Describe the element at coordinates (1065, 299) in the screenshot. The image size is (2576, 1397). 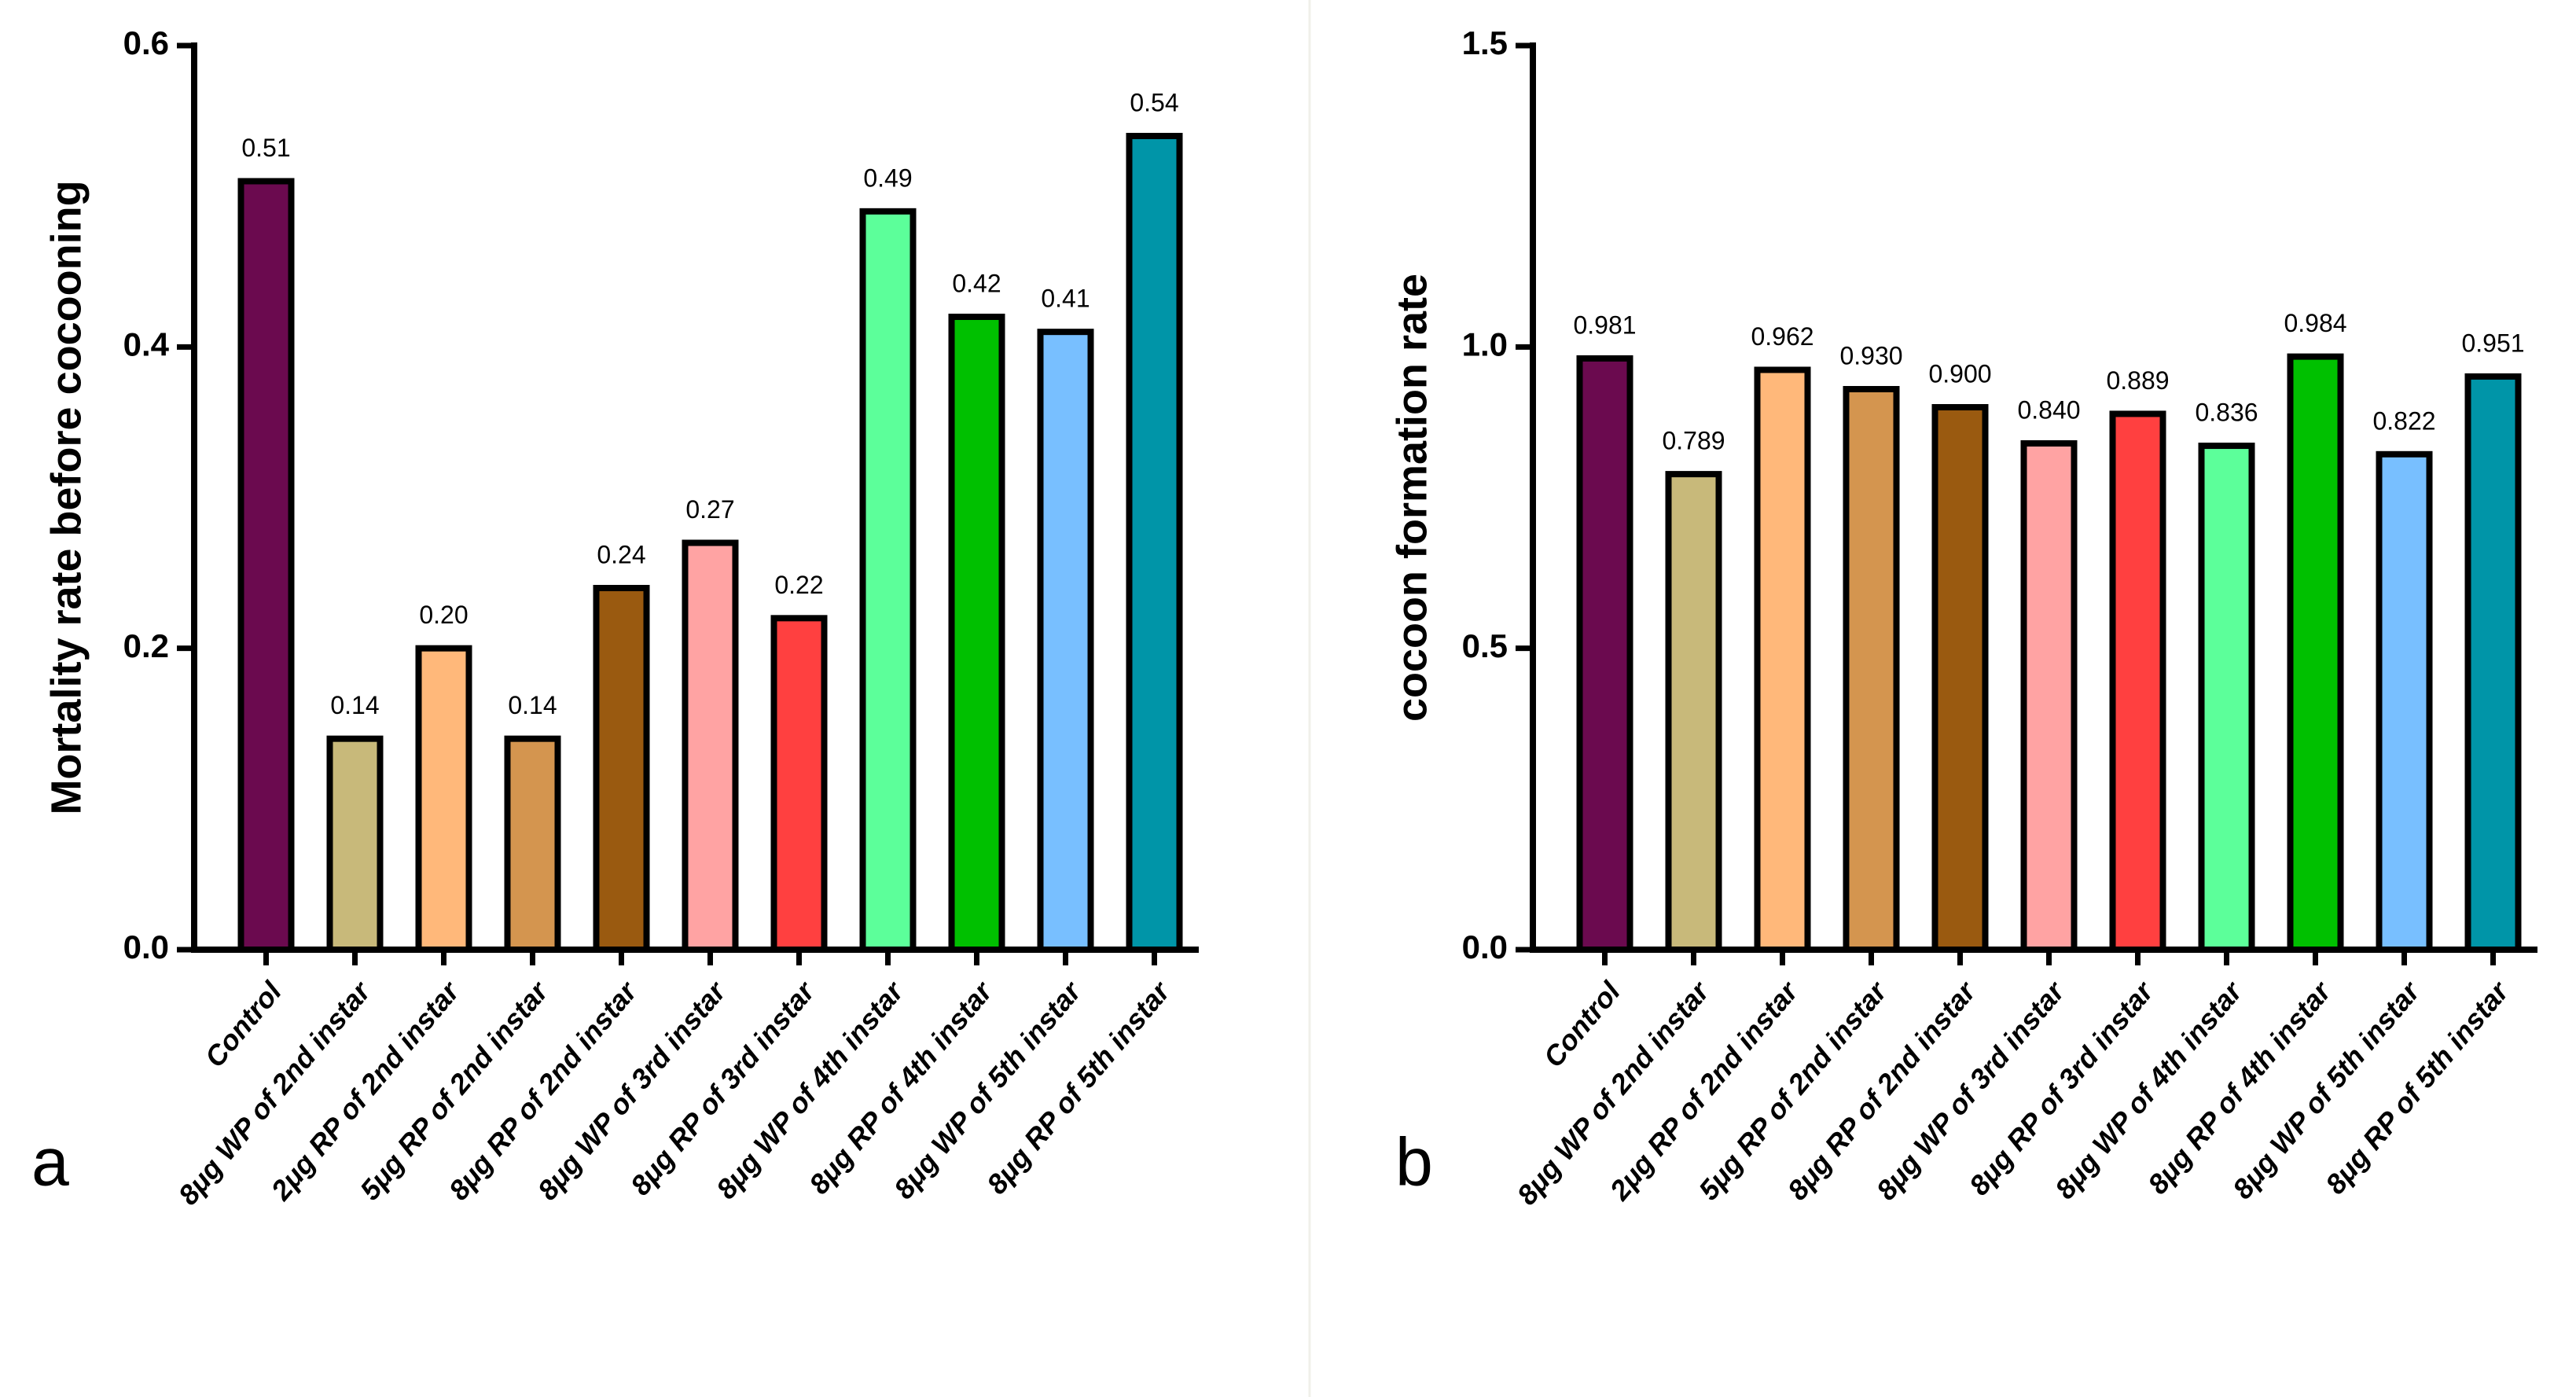
I see `value-label: 0.41` at that location.